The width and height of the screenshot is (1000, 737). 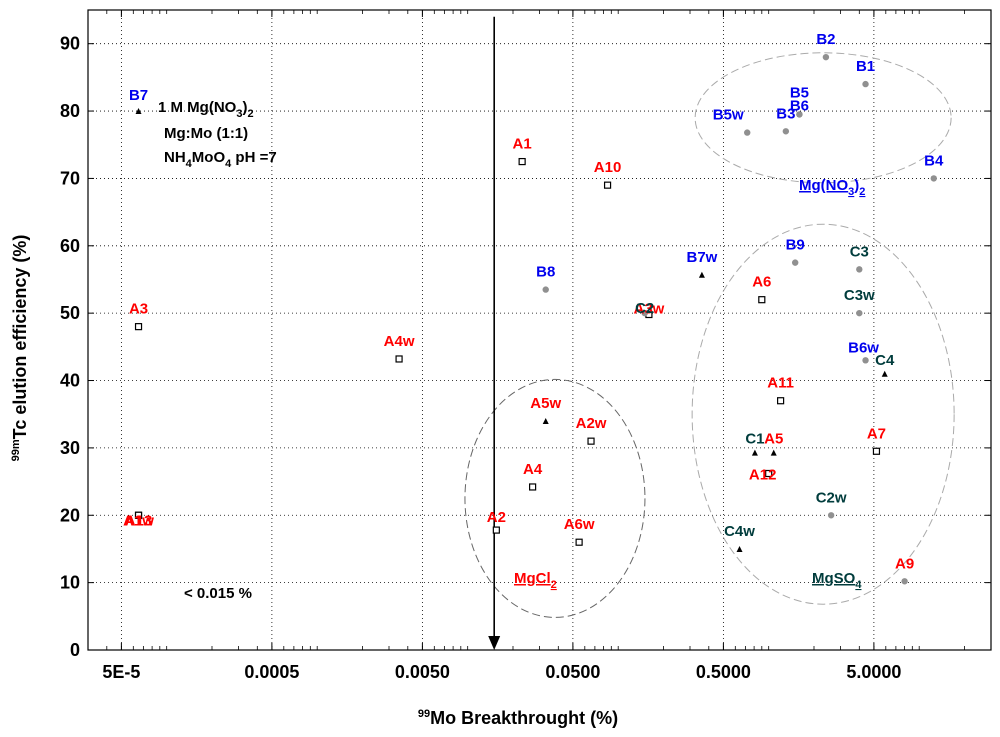 What do you see at coordinates (494, 643) in the screenshot?
I see `arrow-head` at bounding box center [494, 643].